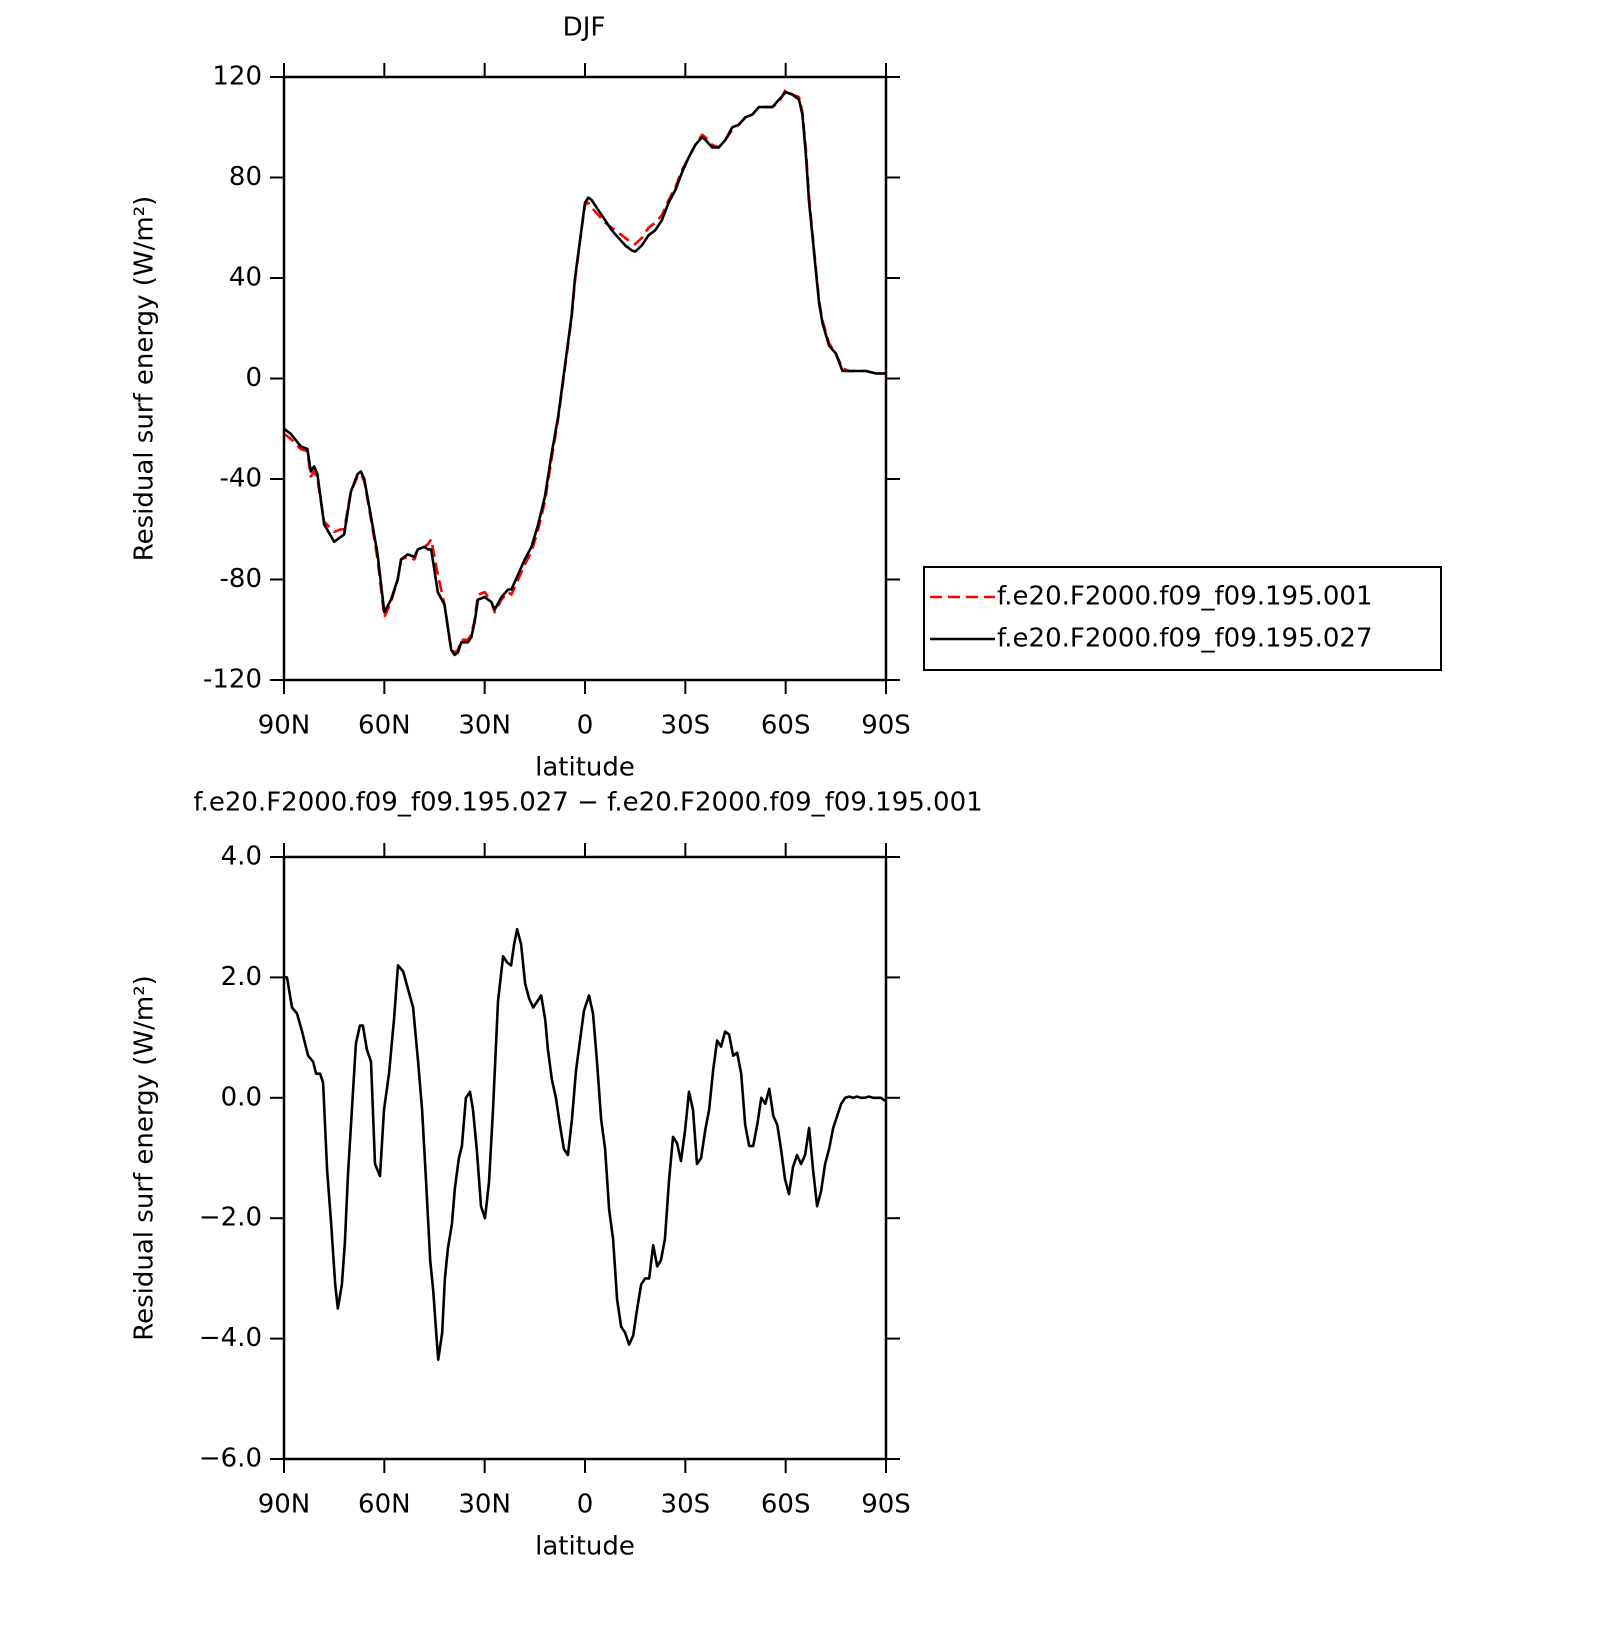  What do you see at coordinates (1185, 639) in the screenshot?
I see `legend-label: f.e20.F2000.f09_f09.195.027` at bounding box center [1185, 639].